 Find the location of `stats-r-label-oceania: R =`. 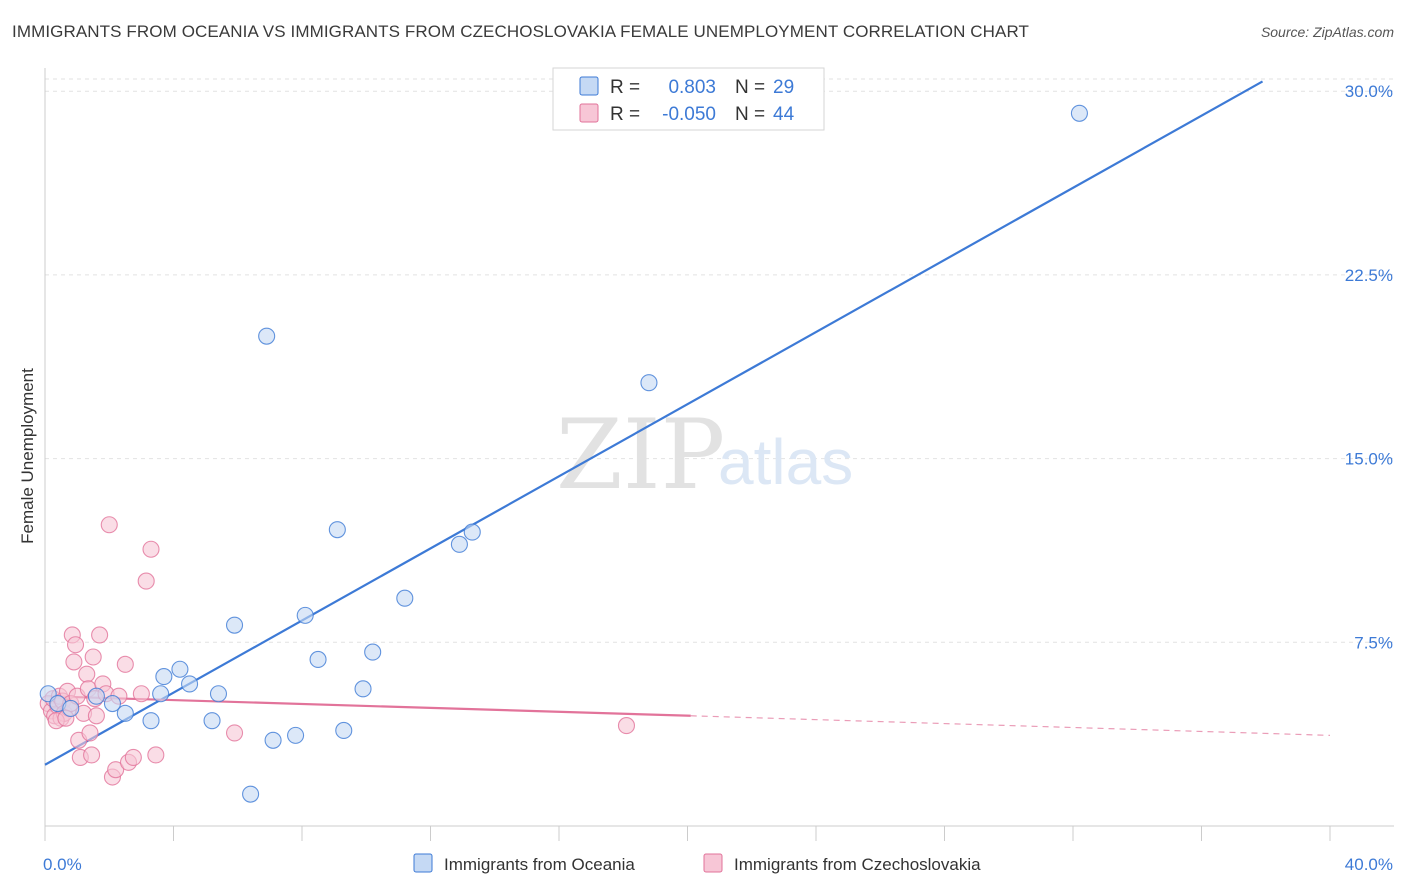

stats-r-label-oceania: R = is located at coordinates (625, 87).